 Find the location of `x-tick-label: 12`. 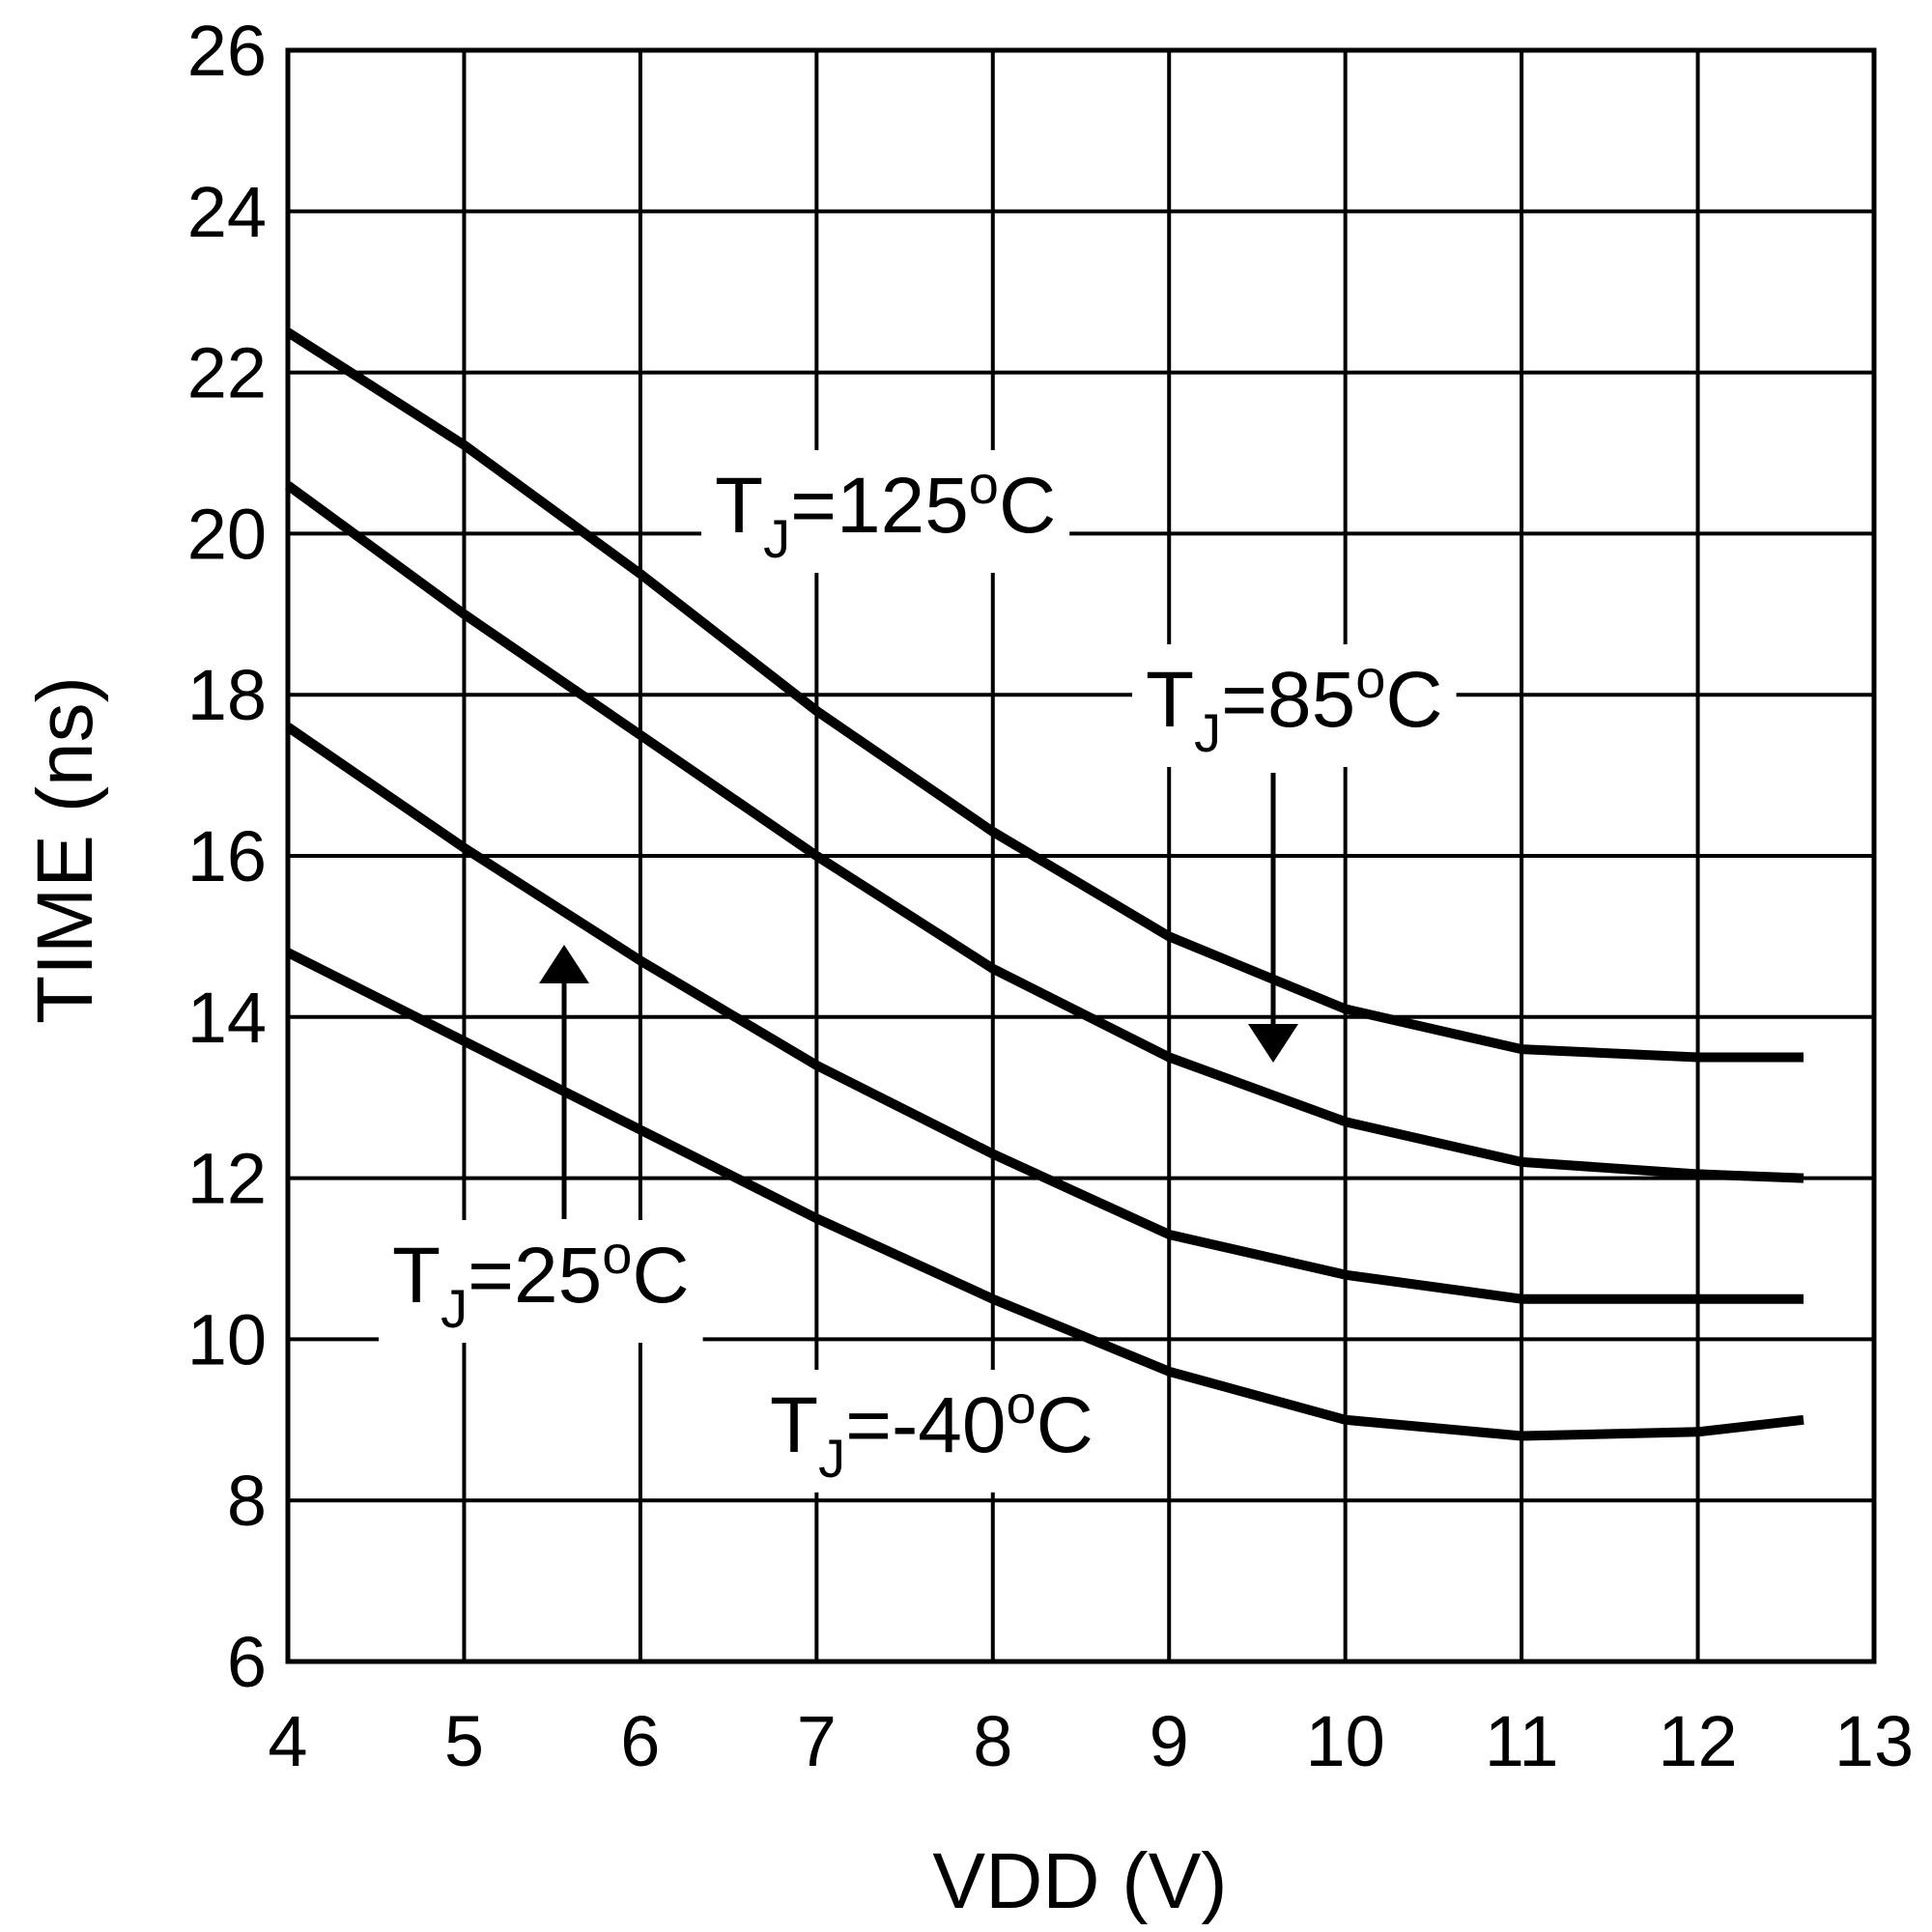

x-tick-label: 12 is located at coordinates (1697, 1741).